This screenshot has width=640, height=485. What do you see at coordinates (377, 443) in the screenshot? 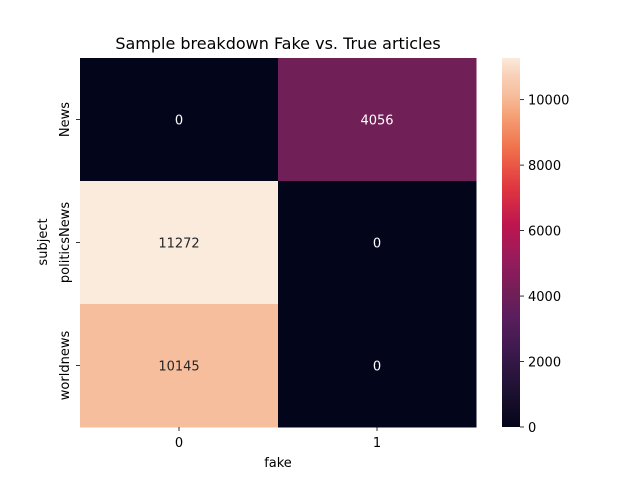
I see `x-tick-label: 1` at bounding box center [377, 443].